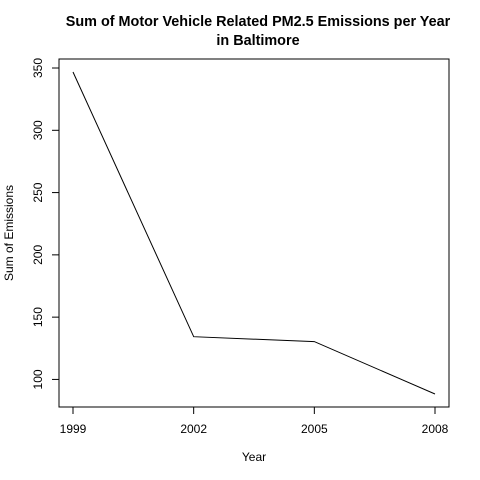 This screenshot has width=480, height=480. I want to click on y-tick-label-200: 200, so click(38, 255).